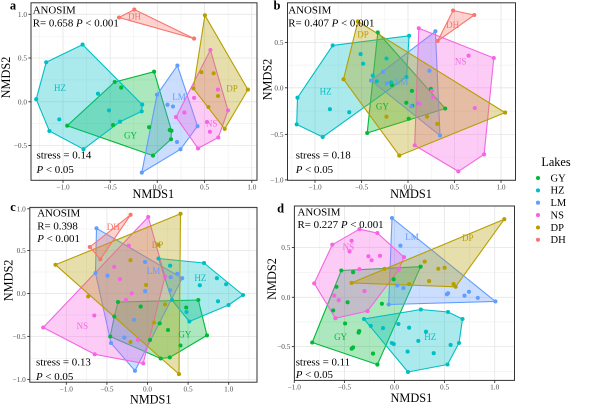 This screenshot has height=412, width=600. What do you see at coordinates (57, 226) in the screenshot?
I see `svg-text: R= 0.398` at bounding box center [57, 226].